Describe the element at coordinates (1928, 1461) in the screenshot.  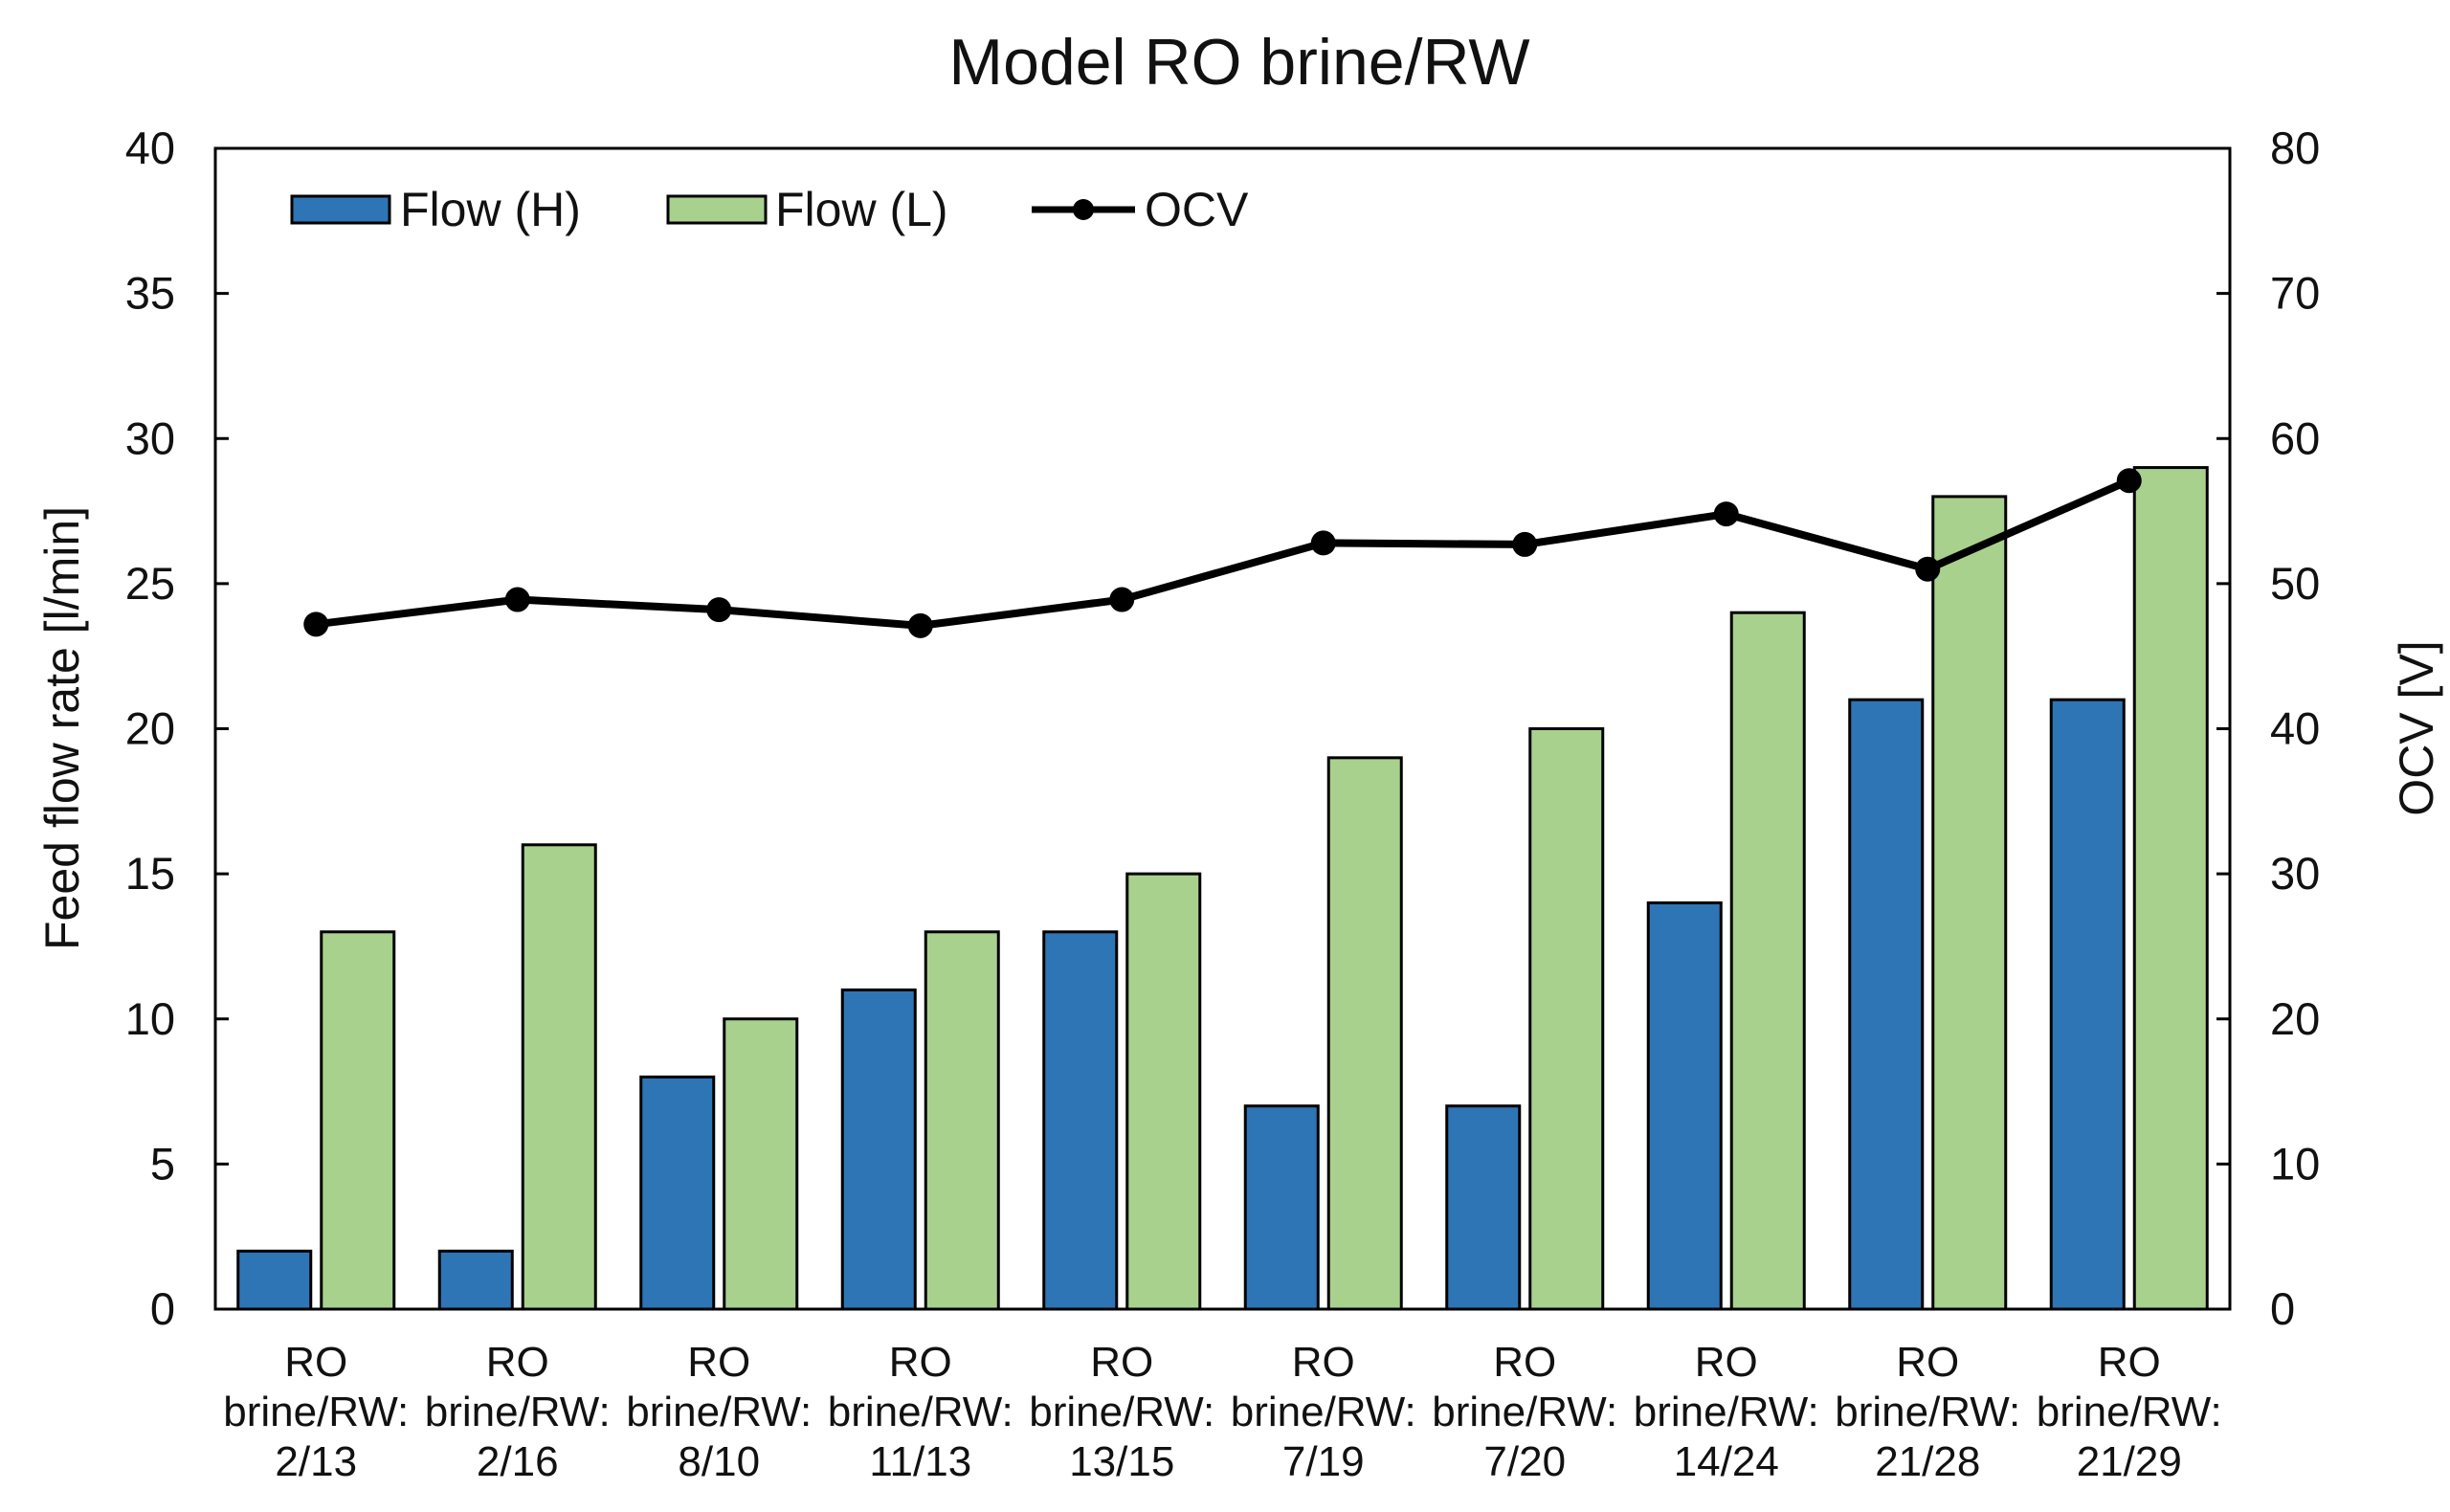
I see `x-category-label-8-line-2: 21/28` at that location.